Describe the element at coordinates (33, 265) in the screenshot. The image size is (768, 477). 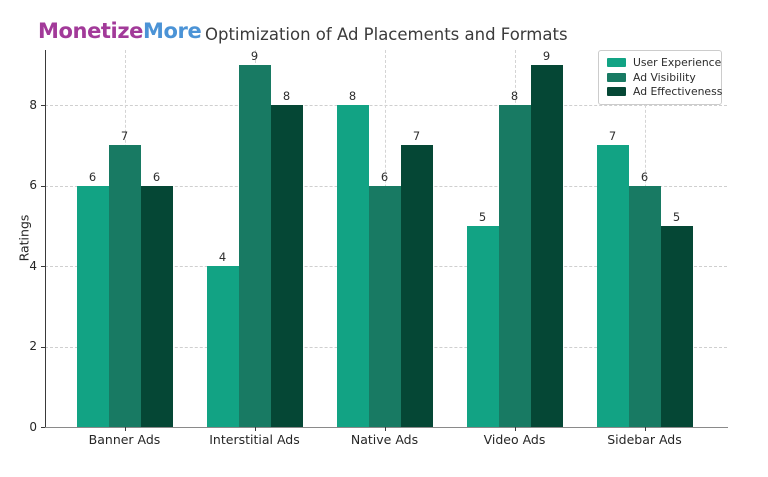
I see `y-tick-label: 4` at that location.